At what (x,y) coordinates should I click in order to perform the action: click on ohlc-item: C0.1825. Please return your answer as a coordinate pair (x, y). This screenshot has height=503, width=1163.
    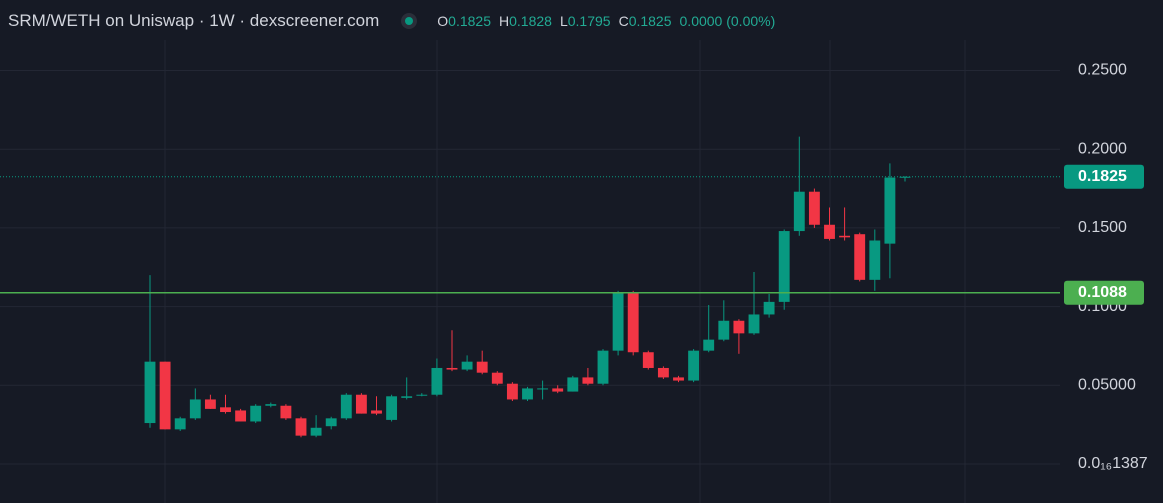
    Looking at the image, I should click on (645, 21).